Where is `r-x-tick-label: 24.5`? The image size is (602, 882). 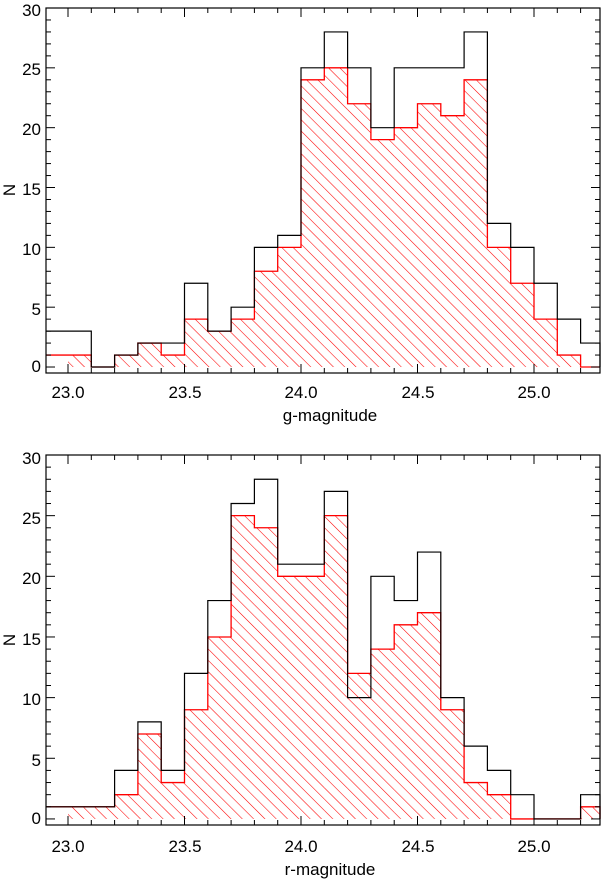
r-x-tick-label: 24.5 is located at coordinates (417, 846).